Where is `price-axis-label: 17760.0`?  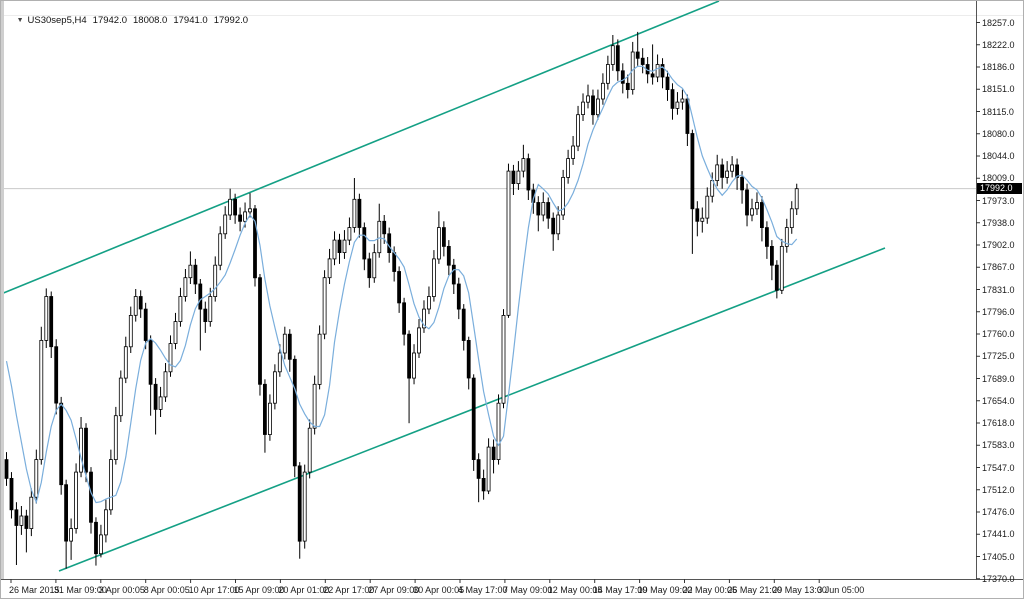
price-axis-label: 17760.0 is located at coordinates (998, 334).